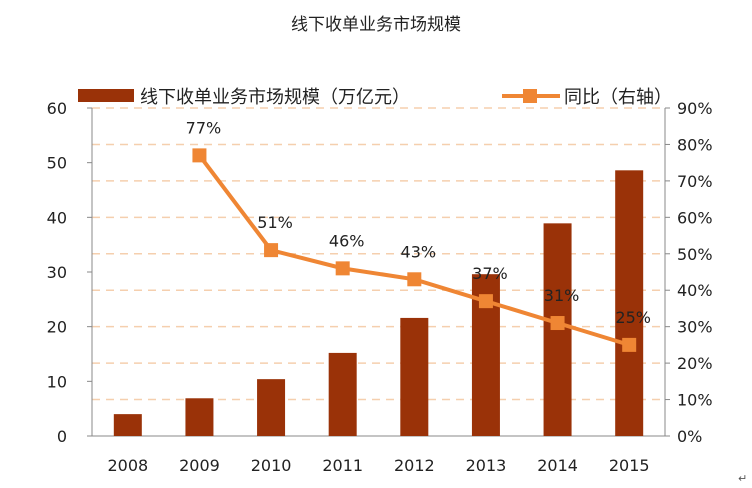 This screenshot has height=488, width=752. What do you see at coordinates (486, 465) in the screenshot?
I see `x-tick-label: 2013` at bounding box center [486, 465].